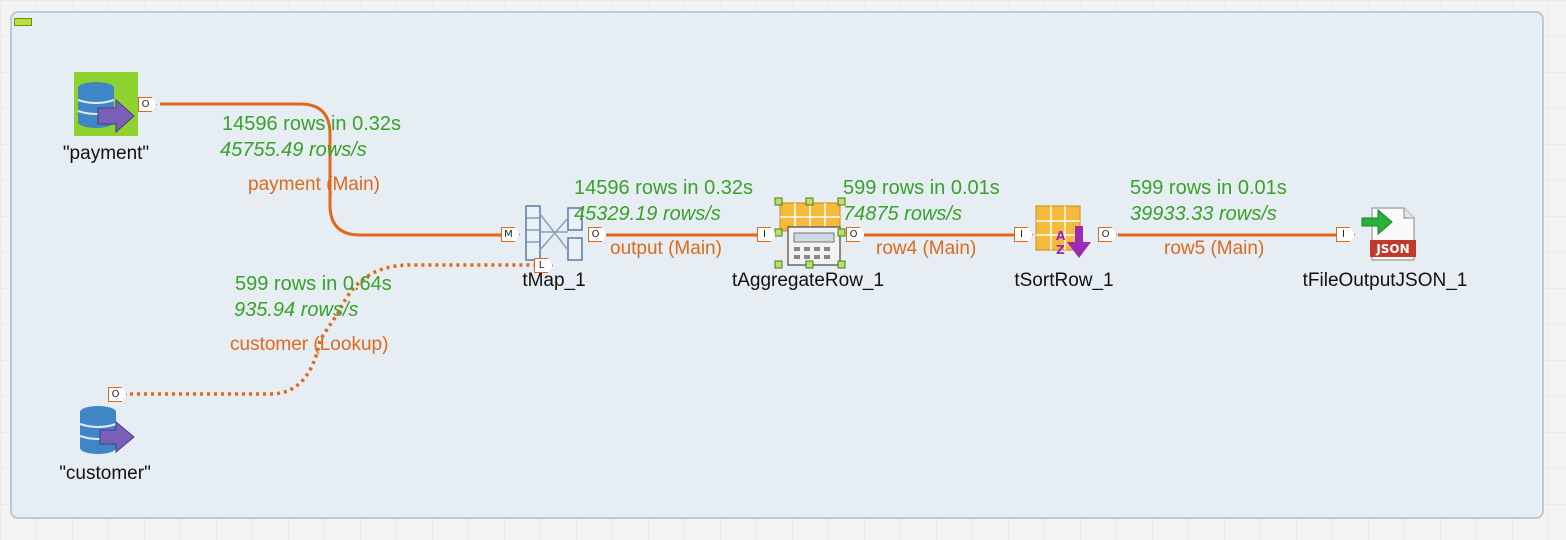  Describe the element at coordinates (333, 329) in the screenshot. I see `link-customer` at that location.